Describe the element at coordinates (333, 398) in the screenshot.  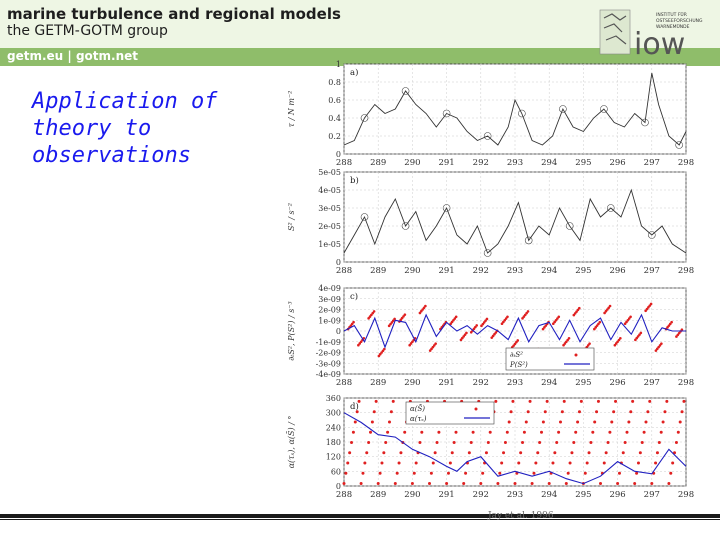
I see `y-tick-label: 360` at that location.